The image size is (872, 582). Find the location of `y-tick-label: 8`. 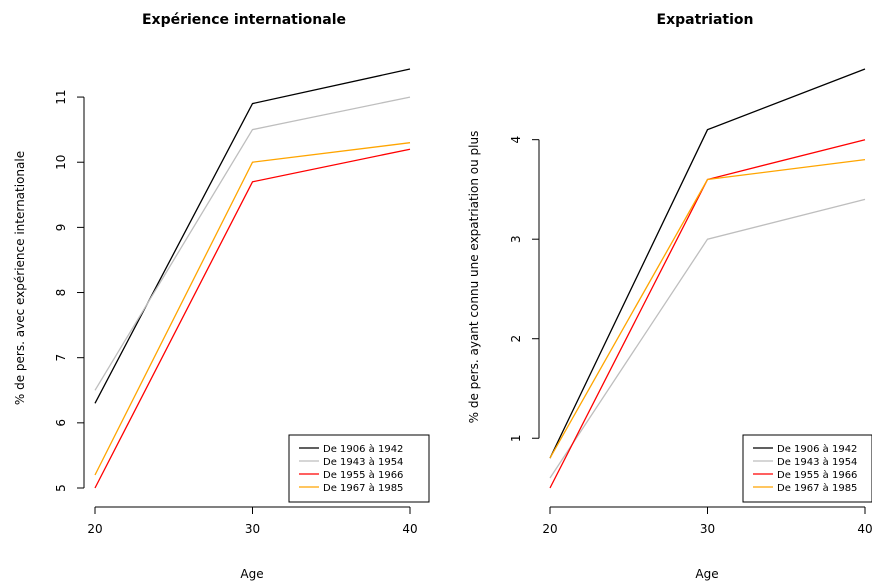

y-tick-label: 8 is located at coordinates (61, 293).